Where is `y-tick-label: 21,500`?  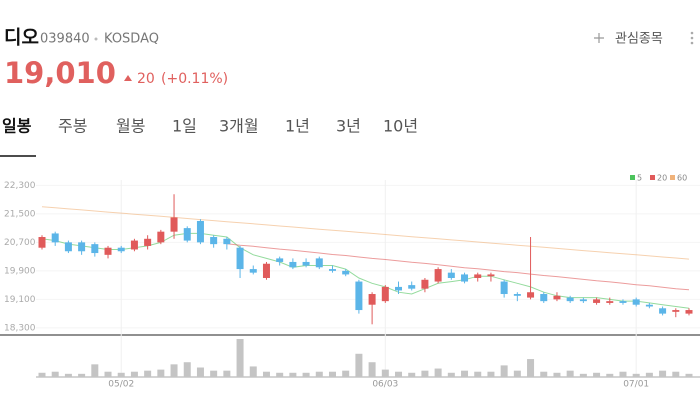
y-tick-label: 21,500 is located at coordinates (20, 214).